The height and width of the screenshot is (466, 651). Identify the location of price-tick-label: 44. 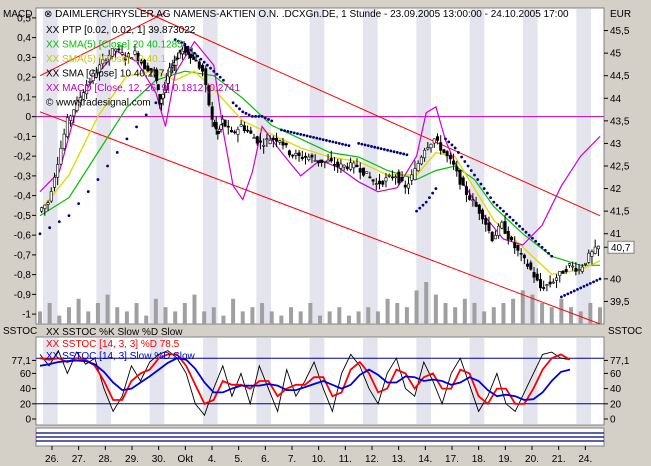
(616, 99).